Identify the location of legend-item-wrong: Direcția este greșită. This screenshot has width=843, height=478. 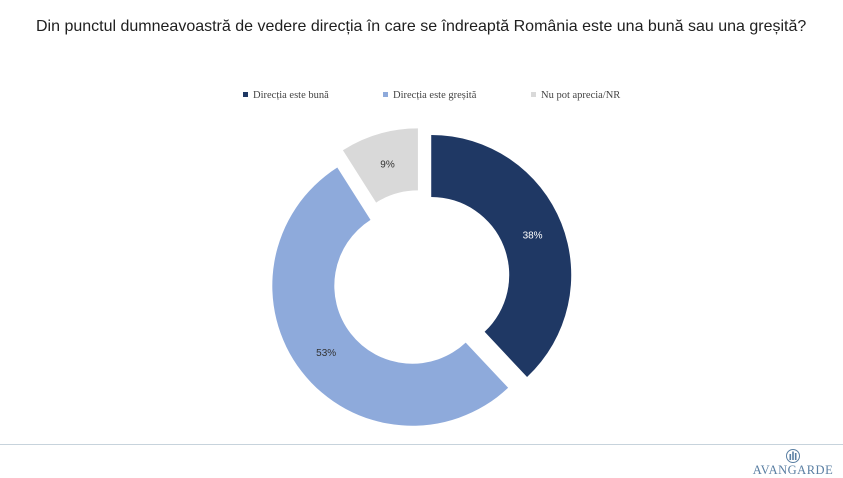
(429, 95).